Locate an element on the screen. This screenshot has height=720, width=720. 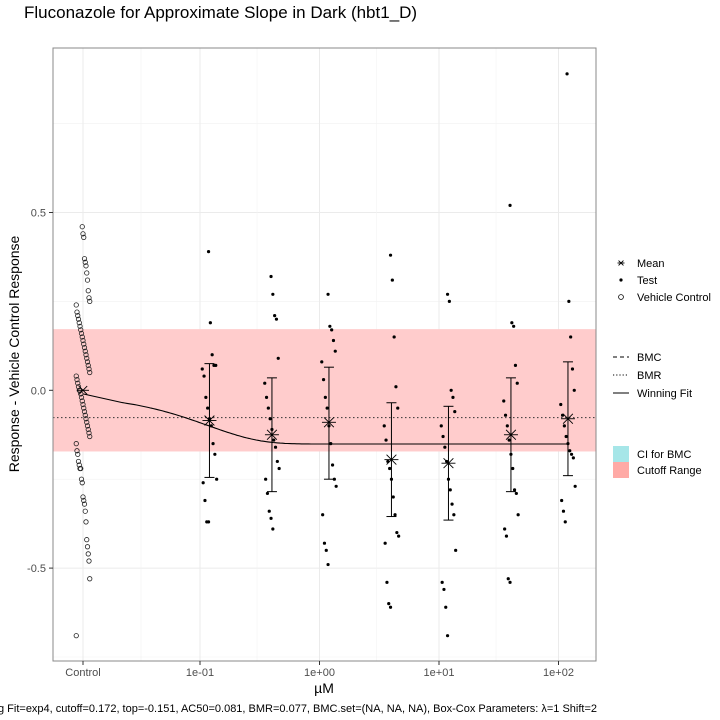
mean-marker-control is located at coordinates (83, 390).